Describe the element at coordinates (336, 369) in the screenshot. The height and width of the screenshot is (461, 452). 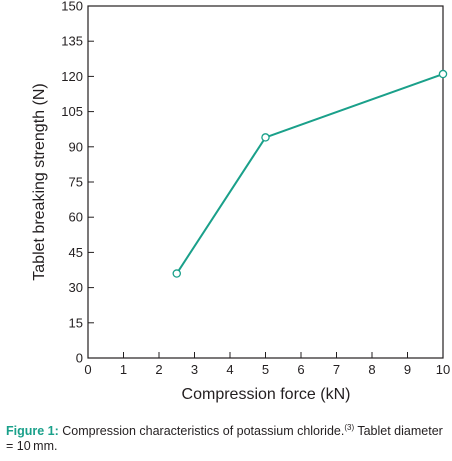
I see `x-tick-label-7: 7` at that location.